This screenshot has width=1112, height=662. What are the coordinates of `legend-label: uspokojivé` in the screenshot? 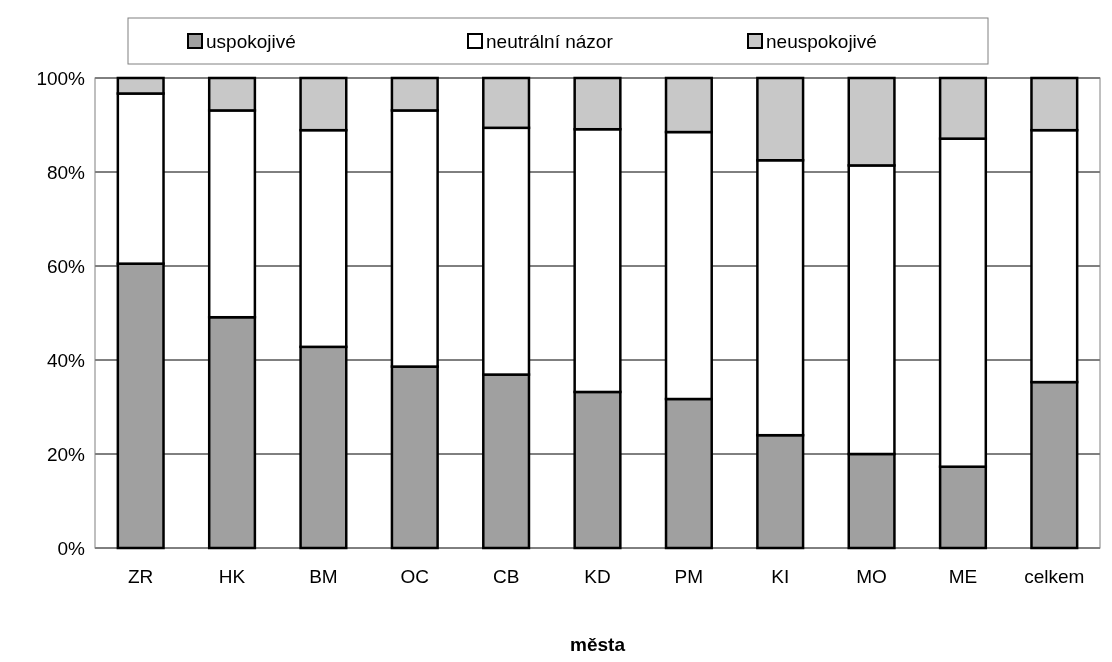 It's located at (251, 41).